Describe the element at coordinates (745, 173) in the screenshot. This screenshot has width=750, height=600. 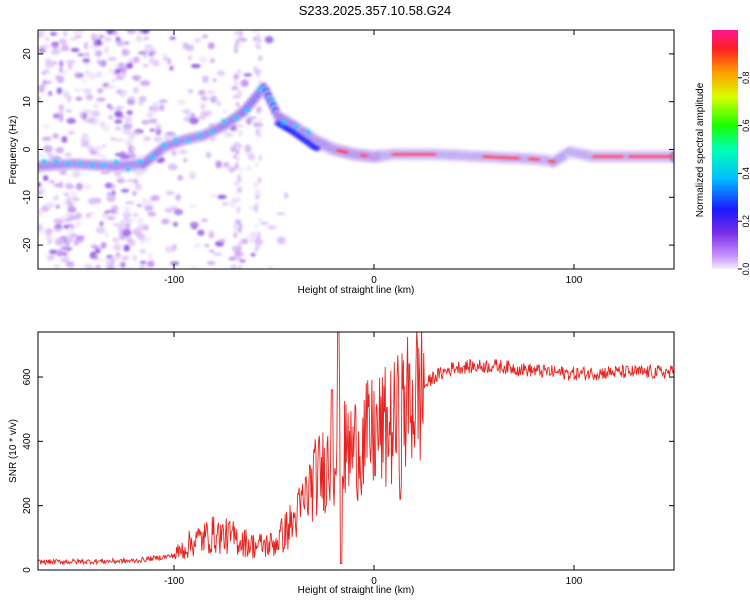
I see `colorbar-tick-label: 0.4` at that location.